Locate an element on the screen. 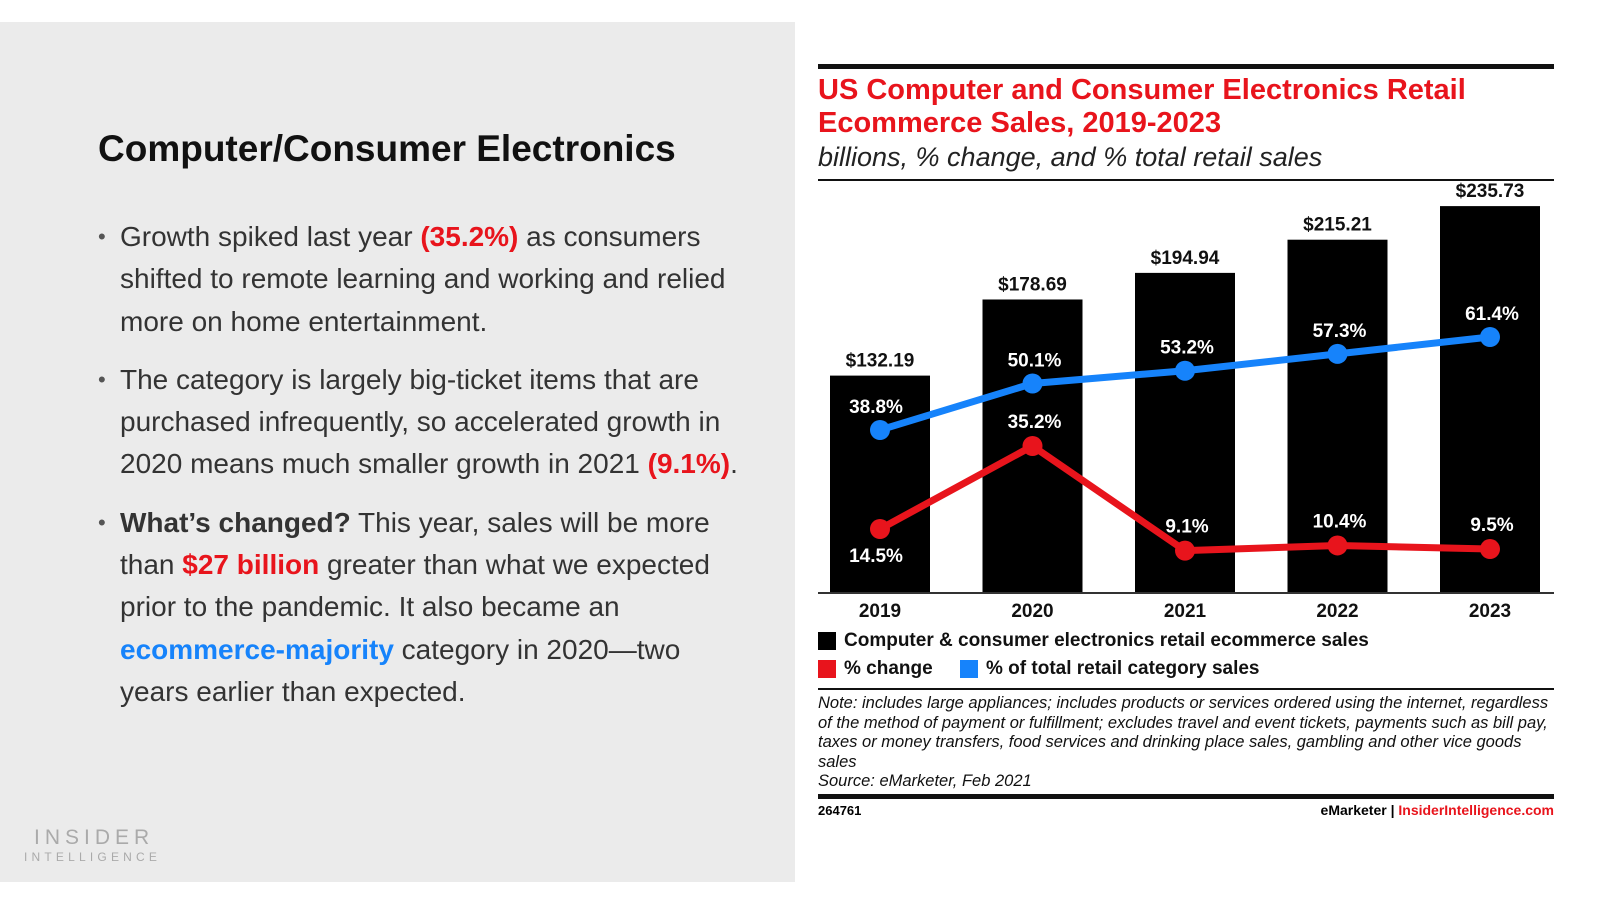 Image resolution: width=1600 pixels, height=900 pixels. bar-value-label: $178.69 is located at coordinates (1032, 284).